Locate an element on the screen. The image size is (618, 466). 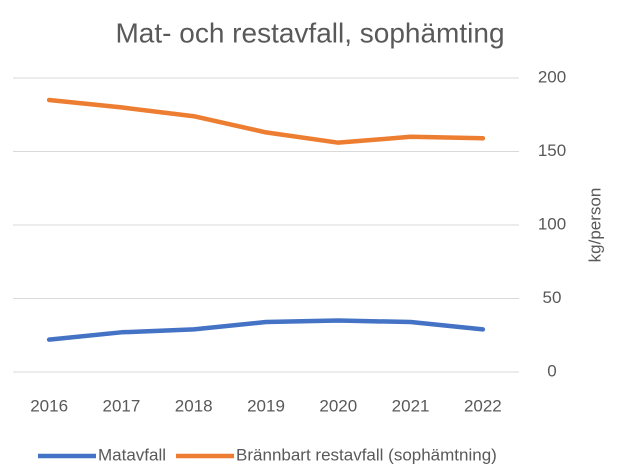
x-tick-label: 2018 is located at coordinates (194, 405).